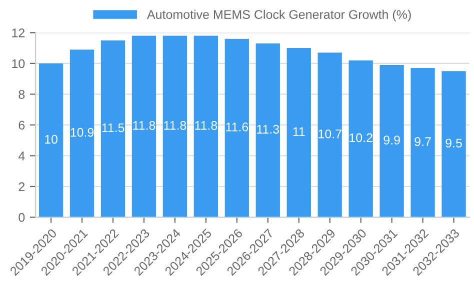 The image size is (474, 284). I want to click on y-tick-label: 2, so click(21, 187).